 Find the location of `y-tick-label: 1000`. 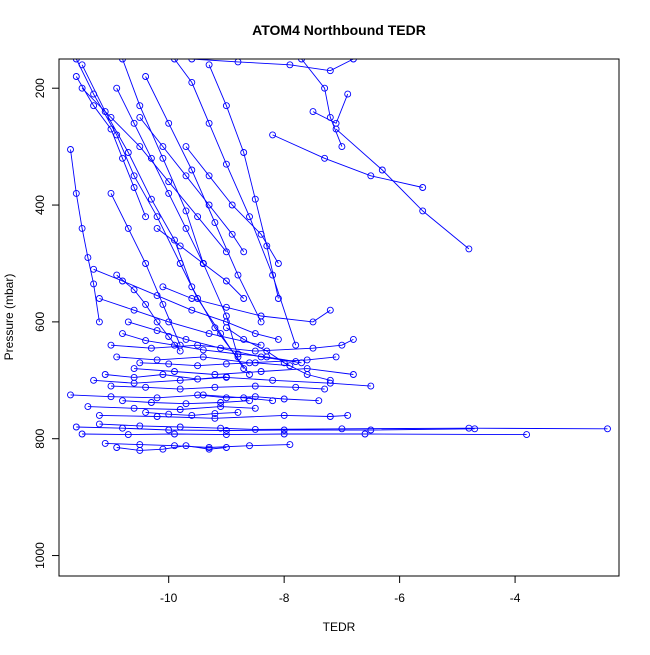

y-tick-label: 1000 is located at coordinates (40, 555).